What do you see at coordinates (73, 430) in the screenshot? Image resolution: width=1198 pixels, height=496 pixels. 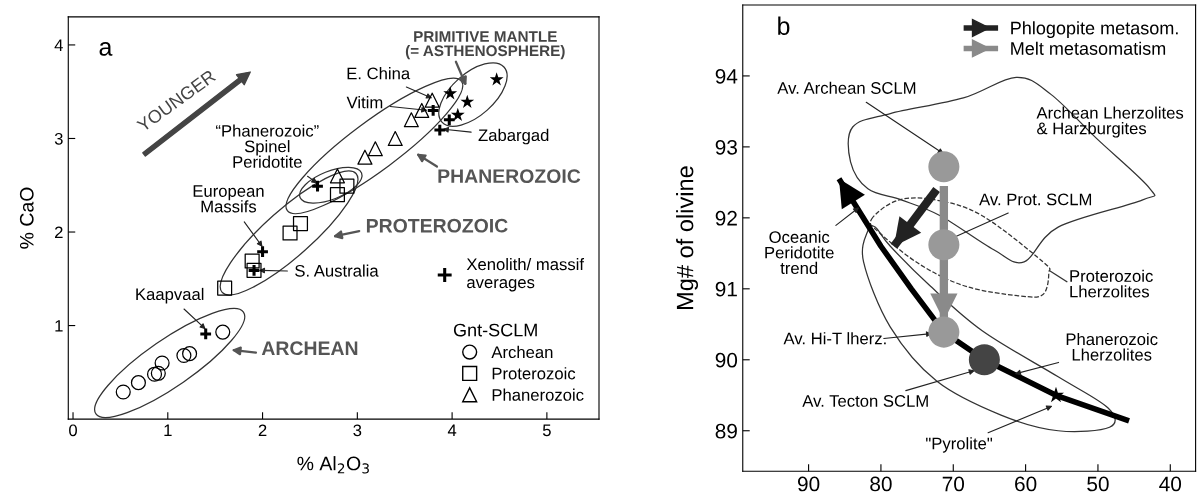 I see `x-tick-label: 0` at bounding box center [73, 430].